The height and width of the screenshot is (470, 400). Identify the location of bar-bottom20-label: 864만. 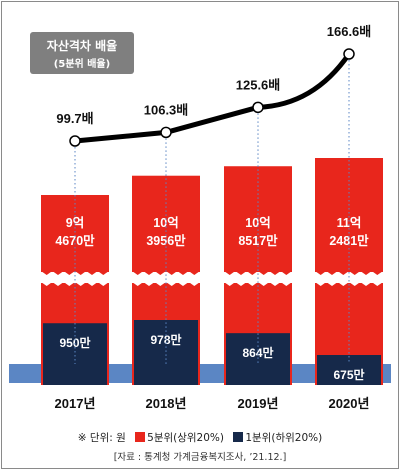
(257, 352).